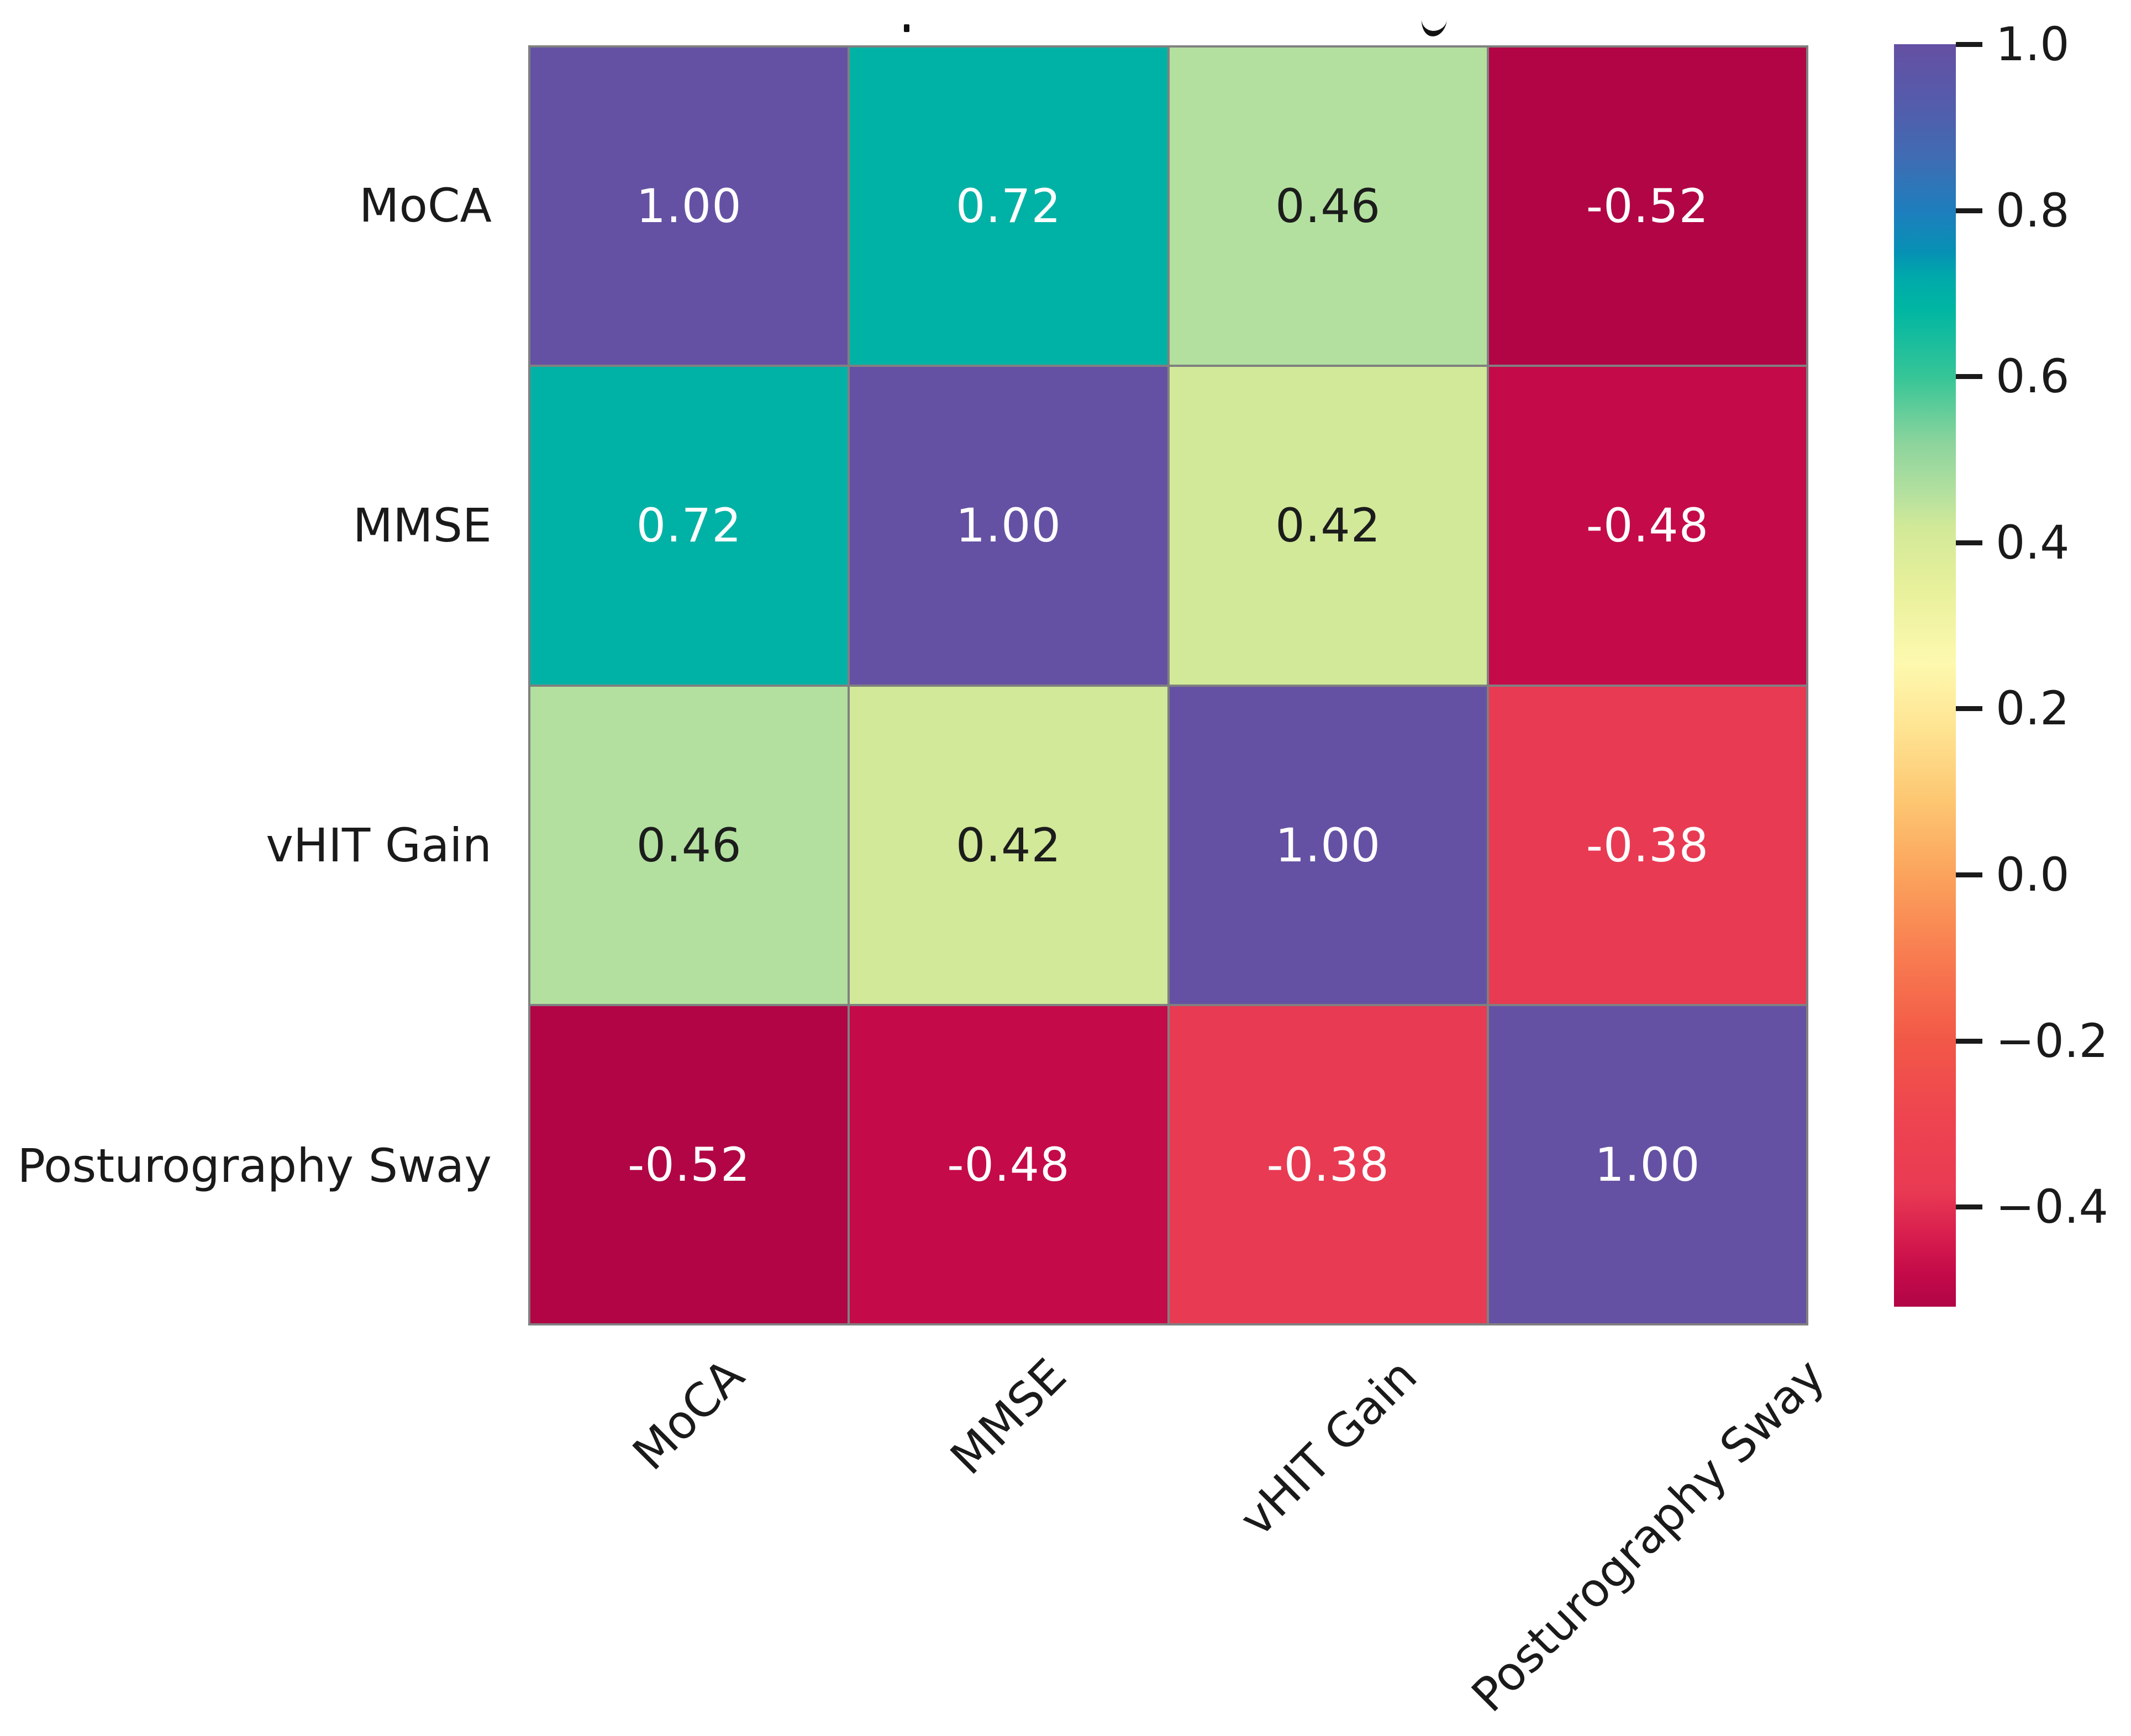 Image resolution: width=2131 pixels, height=1736 pixels. I want to click on x-tick-label-posturography: Posturography Sway, so click(1648, 1535).